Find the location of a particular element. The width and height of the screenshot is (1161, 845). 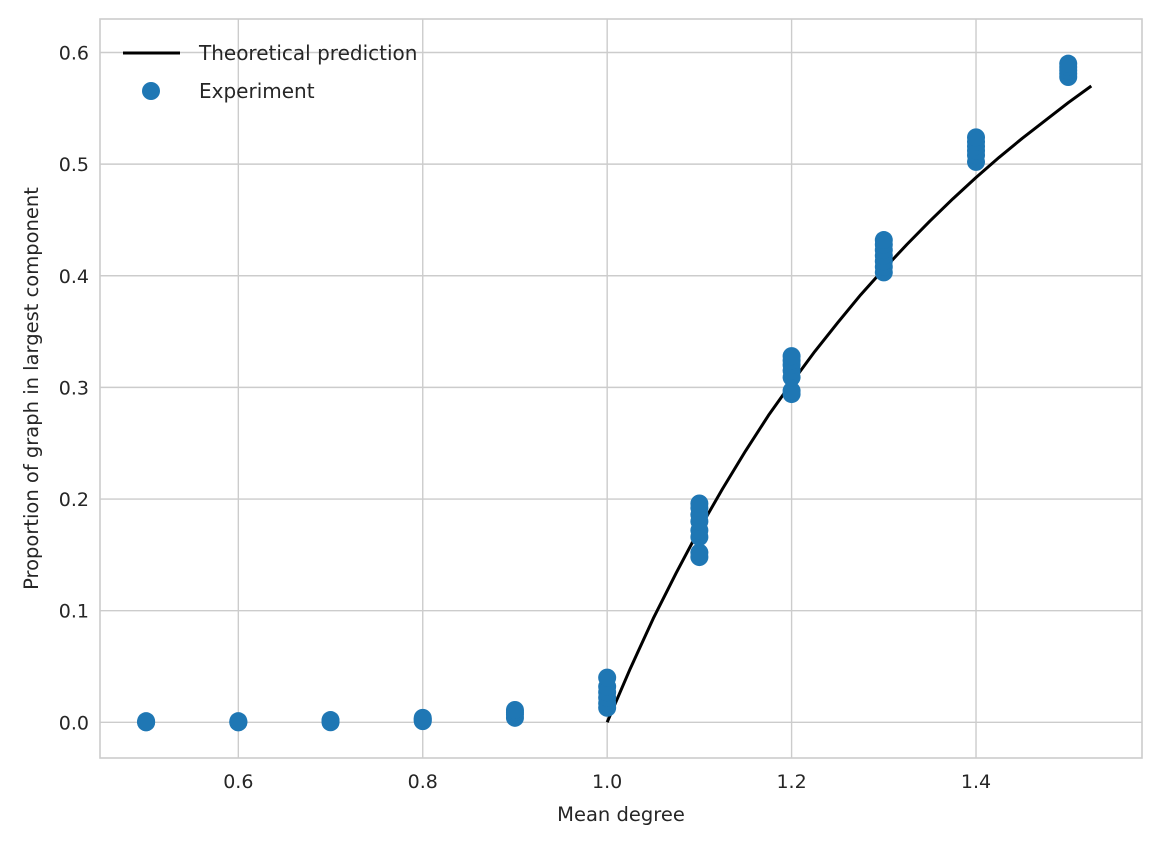

y-axis-label: Proportion of graph in largest component is located at coordinates (31, 388).